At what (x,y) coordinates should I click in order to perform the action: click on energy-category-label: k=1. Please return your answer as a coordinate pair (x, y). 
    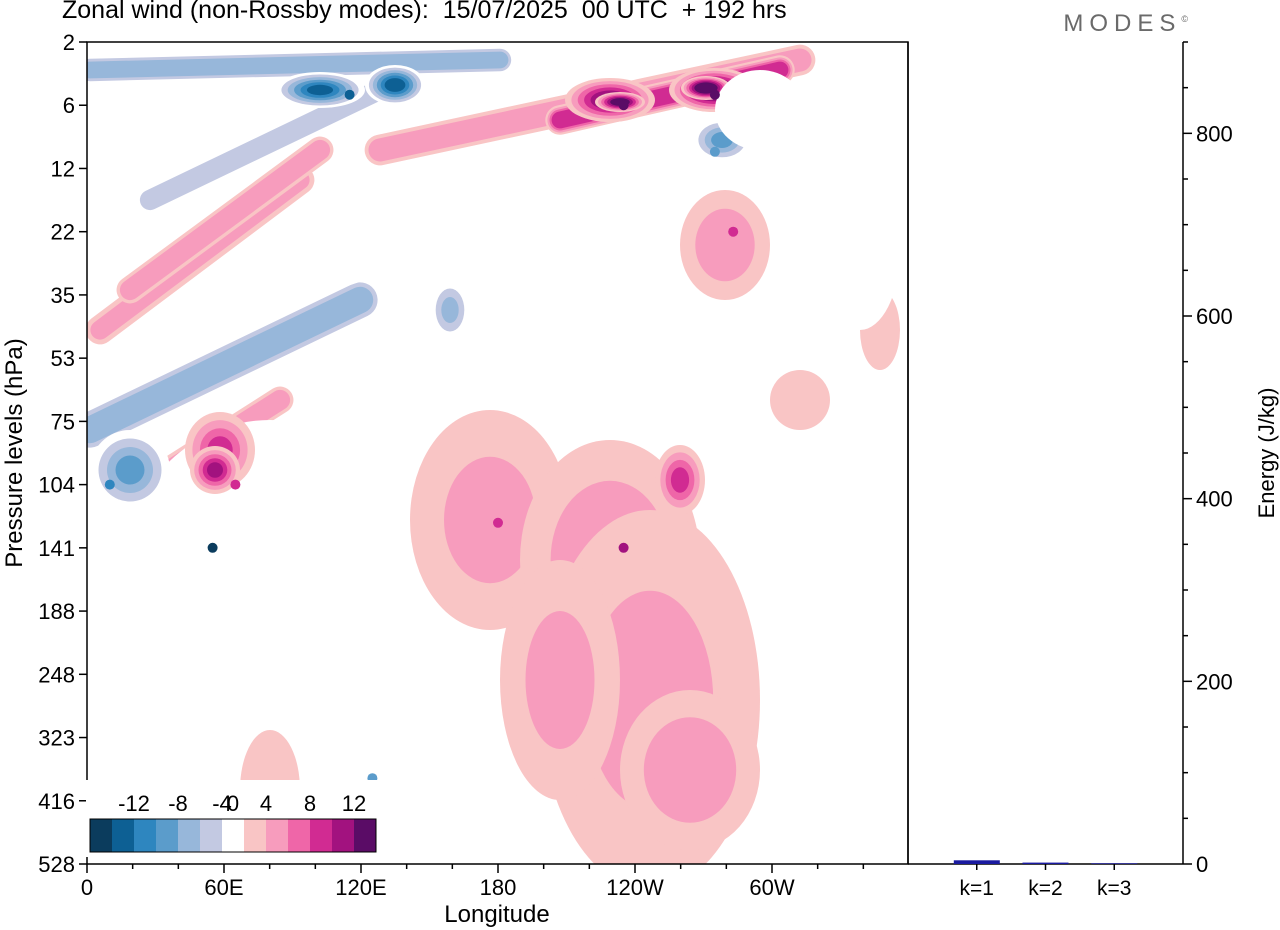
    Looking at the image, I should click on (977, 888).